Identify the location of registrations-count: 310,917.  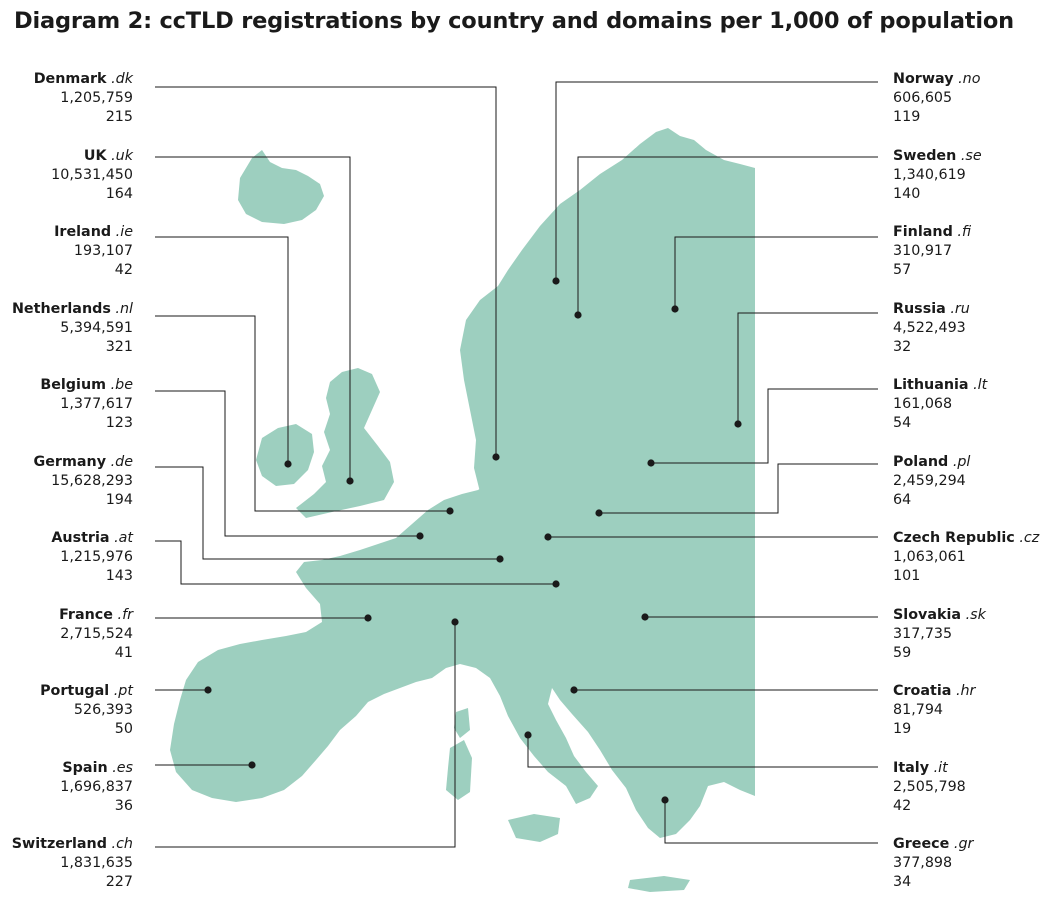
(923, 251).